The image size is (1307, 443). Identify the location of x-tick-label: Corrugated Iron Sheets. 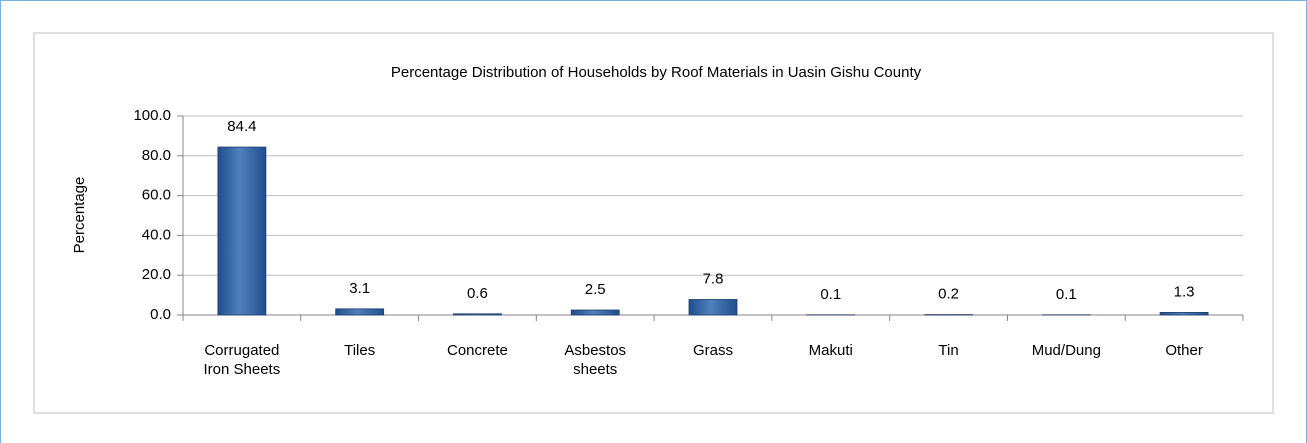
(242, 360).